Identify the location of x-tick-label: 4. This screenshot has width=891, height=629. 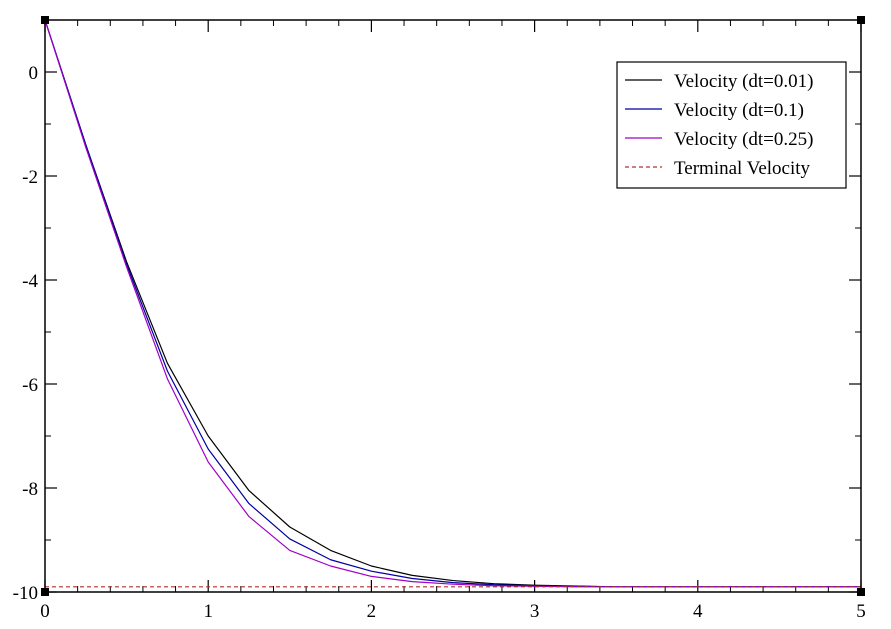
(698, 611).